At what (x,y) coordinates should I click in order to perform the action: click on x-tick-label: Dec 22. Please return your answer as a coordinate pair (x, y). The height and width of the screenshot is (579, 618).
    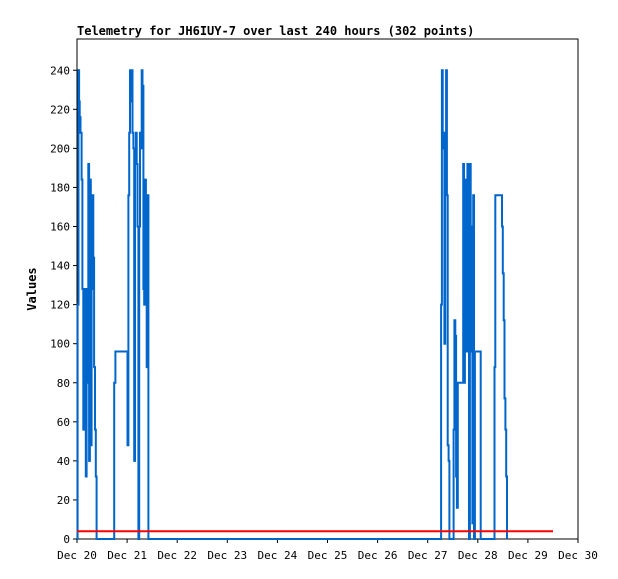
    Looking at the image, I should click on (177, 555).